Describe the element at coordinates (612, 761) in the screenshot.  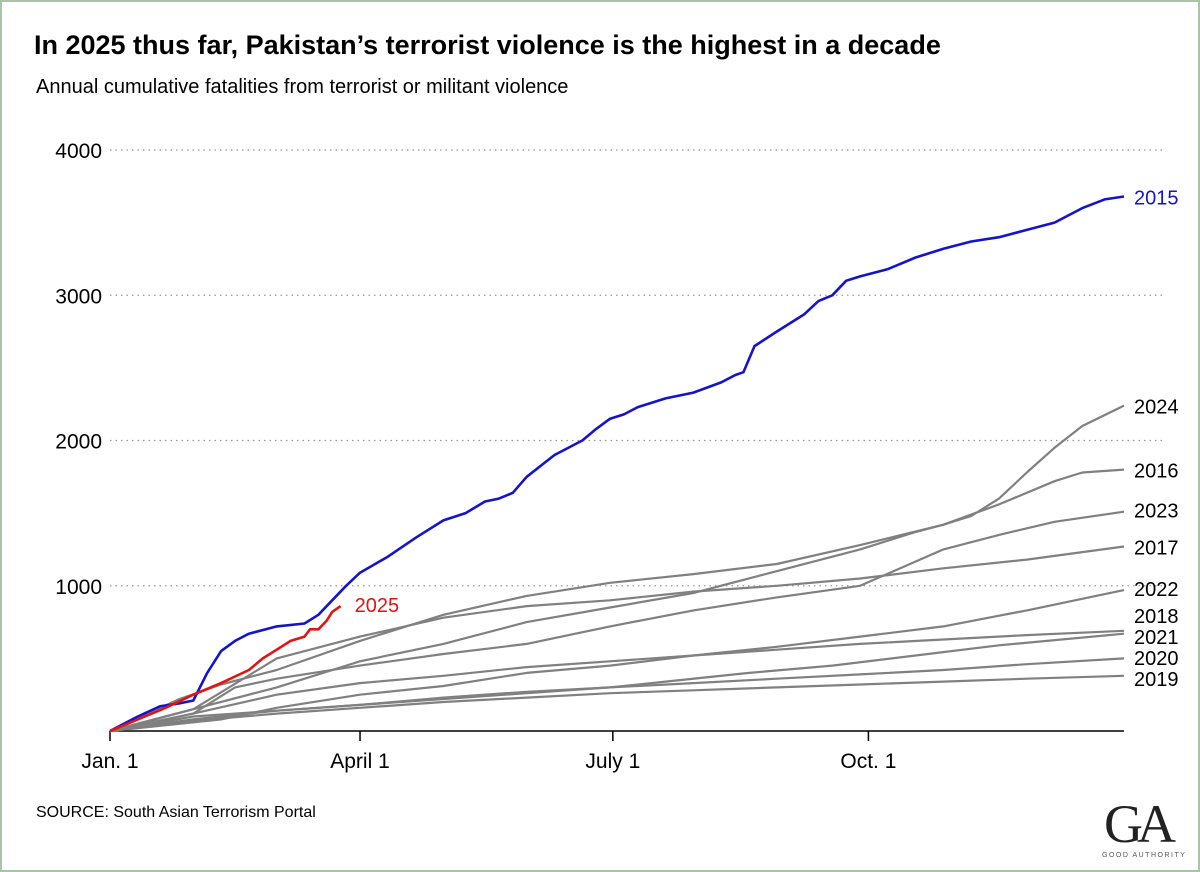
I see `x-tick-label: July 1` at that location.